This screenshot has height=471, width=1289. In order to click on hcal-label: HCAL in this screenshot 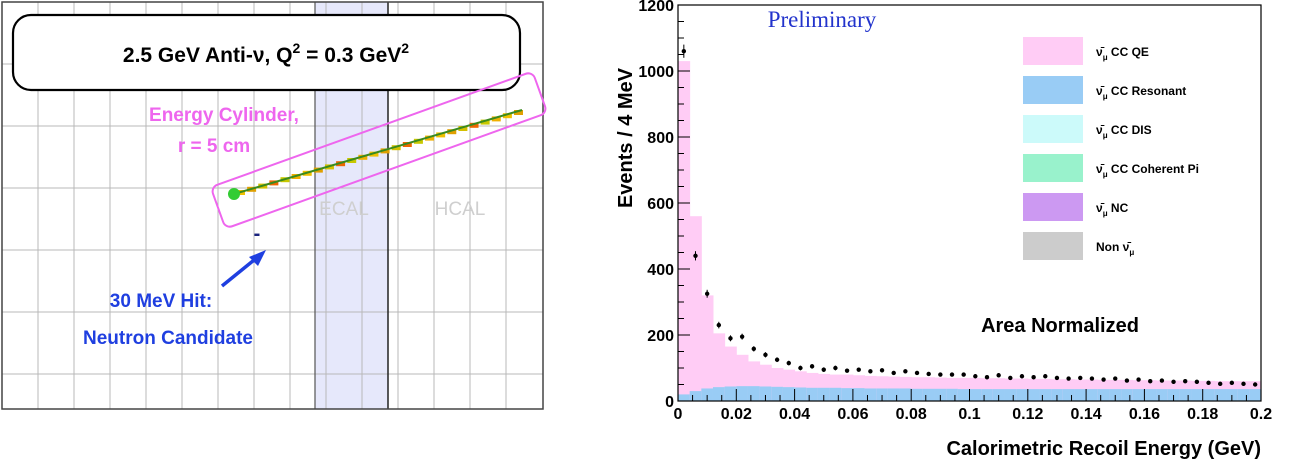, I will do `click(460, 209)`.